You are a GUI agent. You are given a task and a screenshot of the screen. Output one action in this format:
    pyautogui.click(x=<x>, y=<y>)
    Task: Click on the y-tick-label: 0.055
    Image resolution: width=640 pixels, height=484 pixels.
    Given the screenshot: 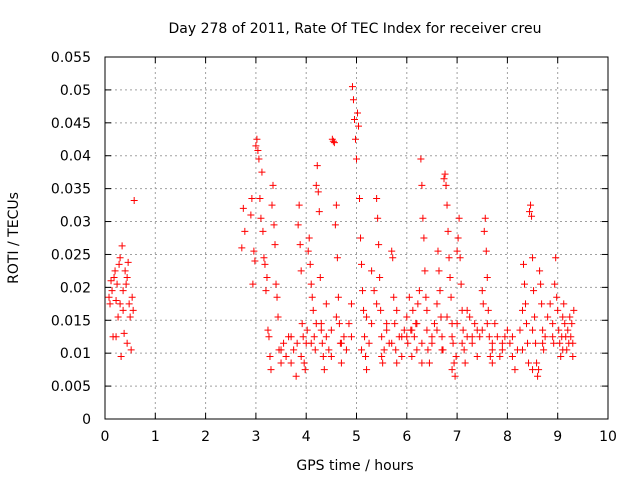 What is the action you would take?
    pyautogui.click(x=71, y=58)
    